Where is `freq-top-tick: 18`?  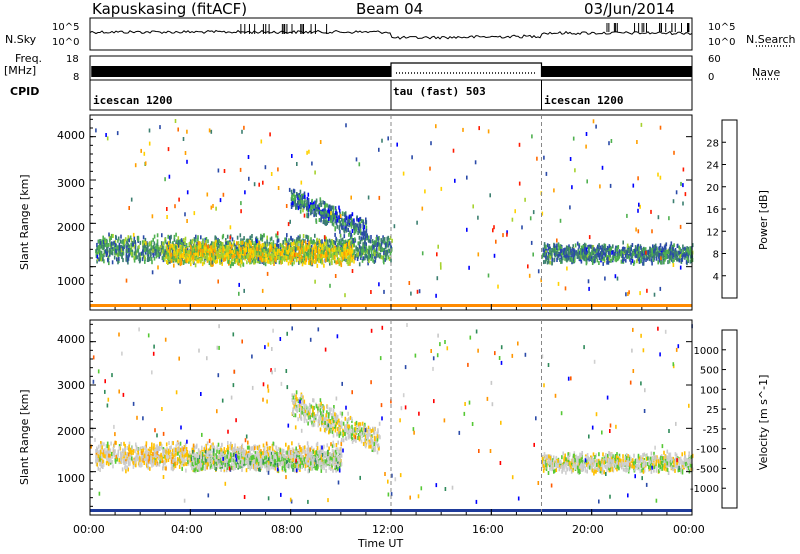 freq-top-tick: 18 is located at coordinates (72, 59).